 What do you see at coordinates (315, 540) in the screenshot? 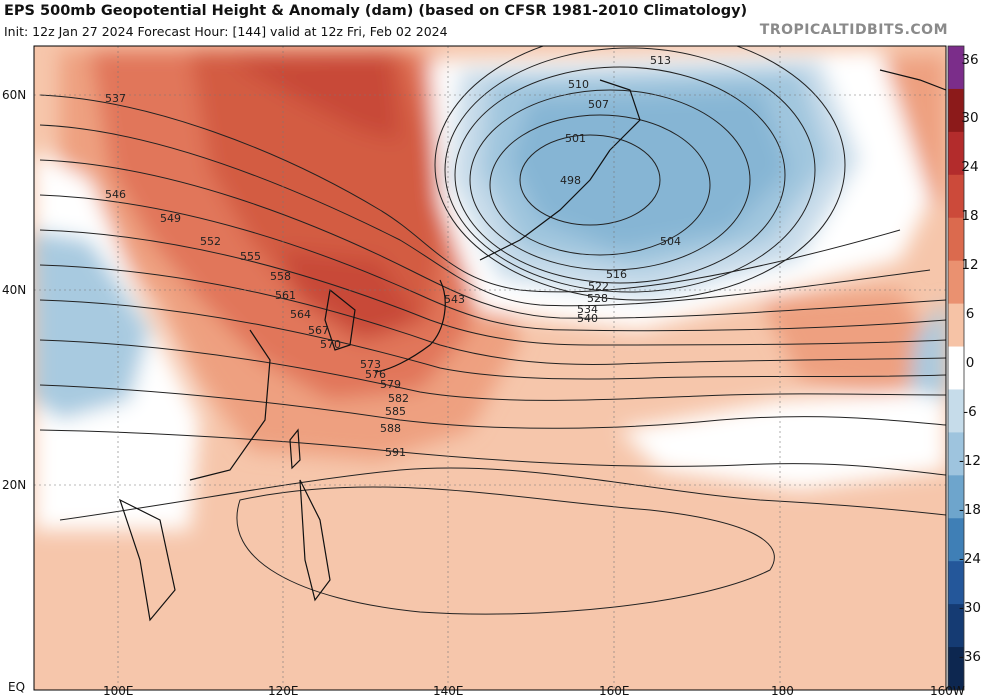
I see `coast-philippines` at bounding box center [315, 540].